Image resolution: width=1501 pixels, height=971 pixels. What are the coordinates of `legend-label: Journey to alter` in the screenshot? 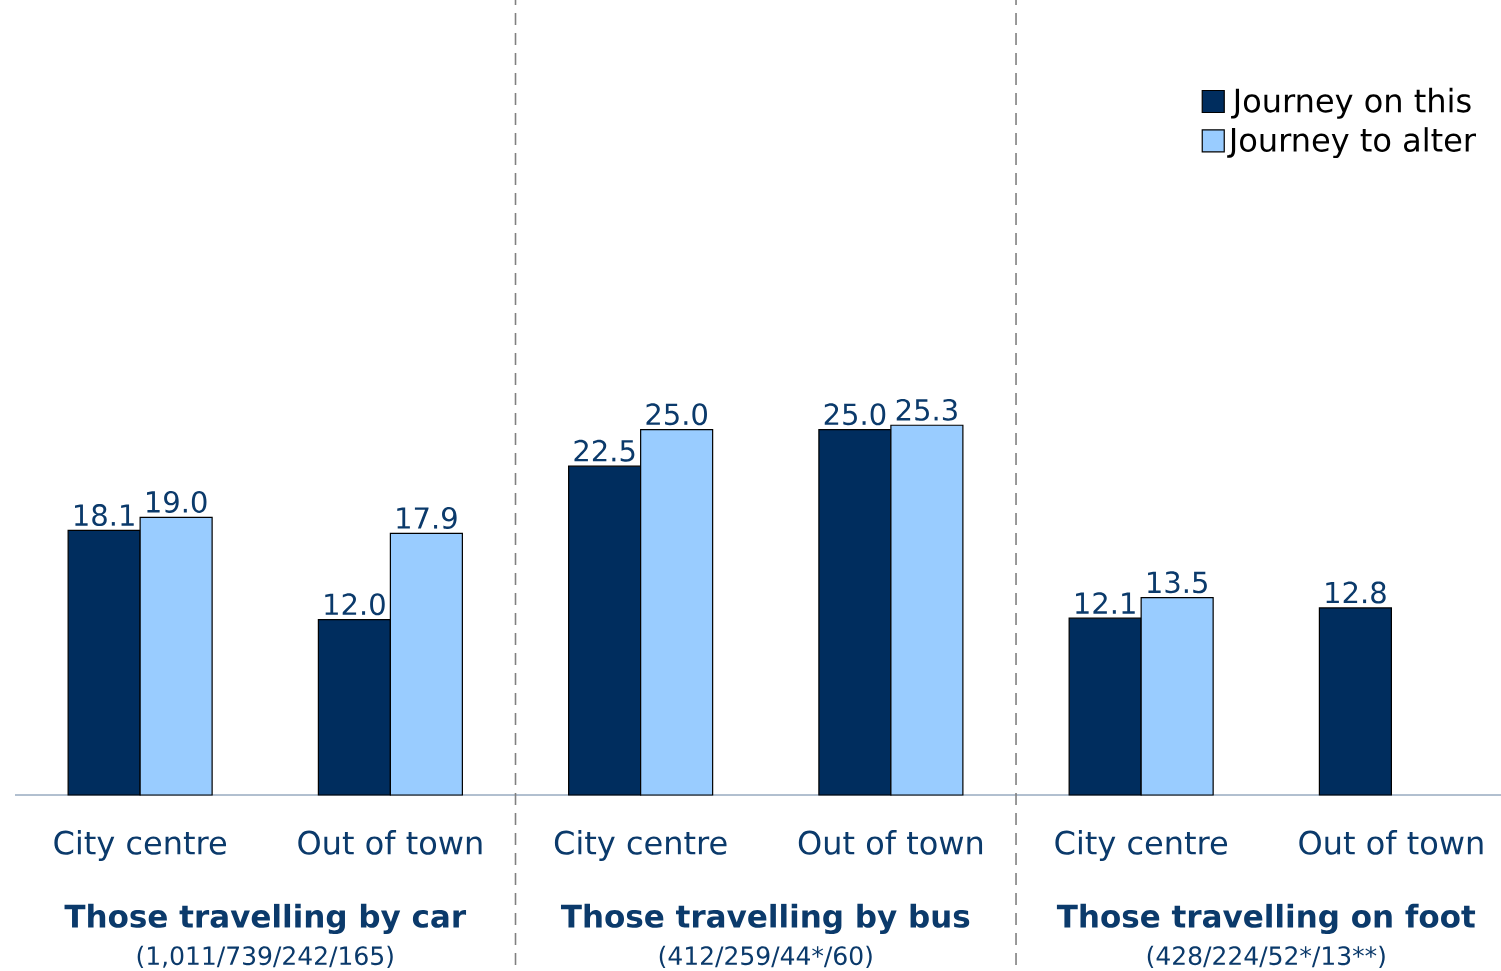 It's located at (1351, 143).